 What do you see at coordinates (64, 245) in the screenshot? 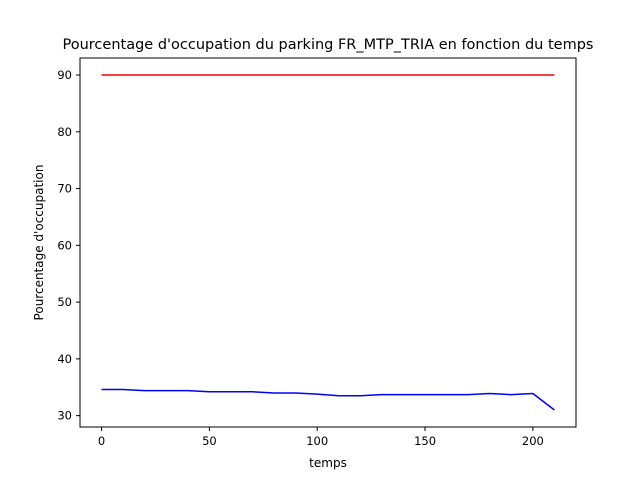
I see `y-tick-label: 60` at bounding box center [64, 245].